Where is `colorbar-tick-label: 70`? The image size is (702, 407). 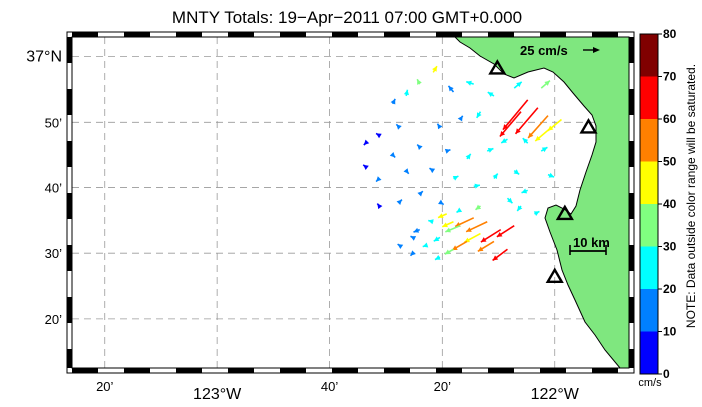
colorbar-tick-label: 70 is located at coordinates (670, 77).